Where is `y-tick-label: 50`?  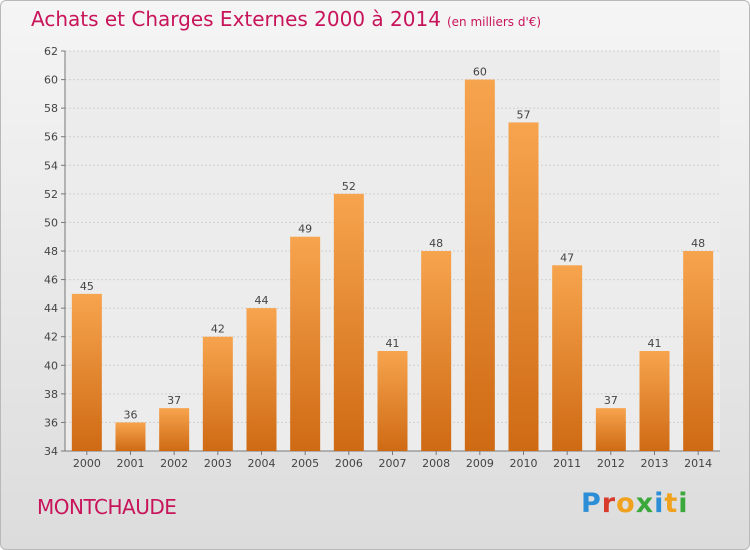 y-tick-label: 50 is located at coordinates (51, 222).